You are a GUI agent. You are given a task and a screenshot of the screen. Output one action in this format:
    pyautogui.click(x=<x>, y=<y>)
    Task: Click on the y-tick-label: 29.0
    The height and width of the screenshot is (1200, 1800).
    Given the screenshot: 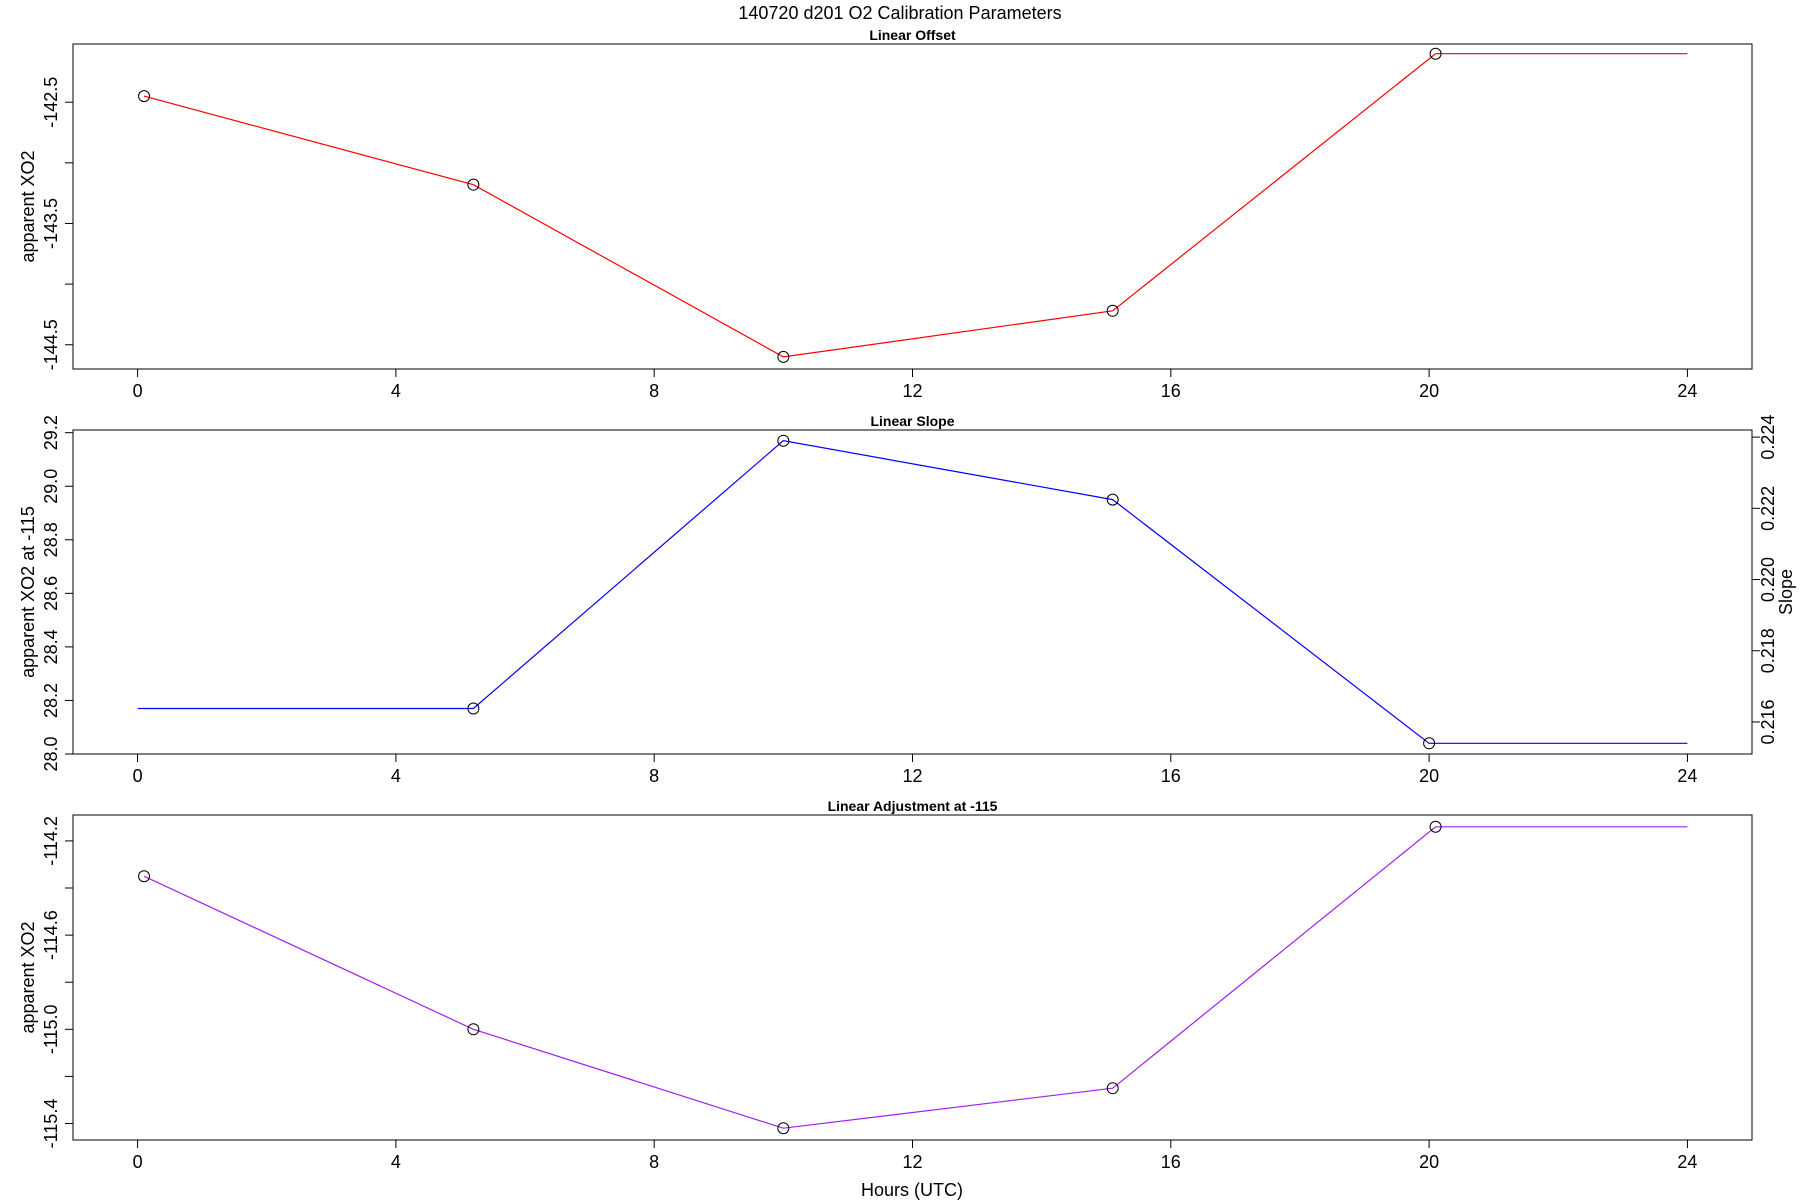 What is the action you would take?
    pyautogui.click(x=51, y=486)
    